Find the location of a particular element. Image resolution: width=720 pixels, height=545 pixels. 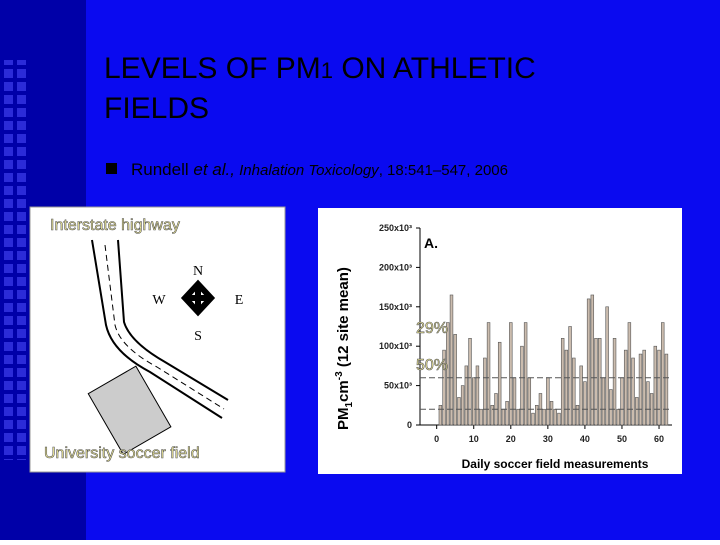

compass-s: S is located at coordinates (198, 336).